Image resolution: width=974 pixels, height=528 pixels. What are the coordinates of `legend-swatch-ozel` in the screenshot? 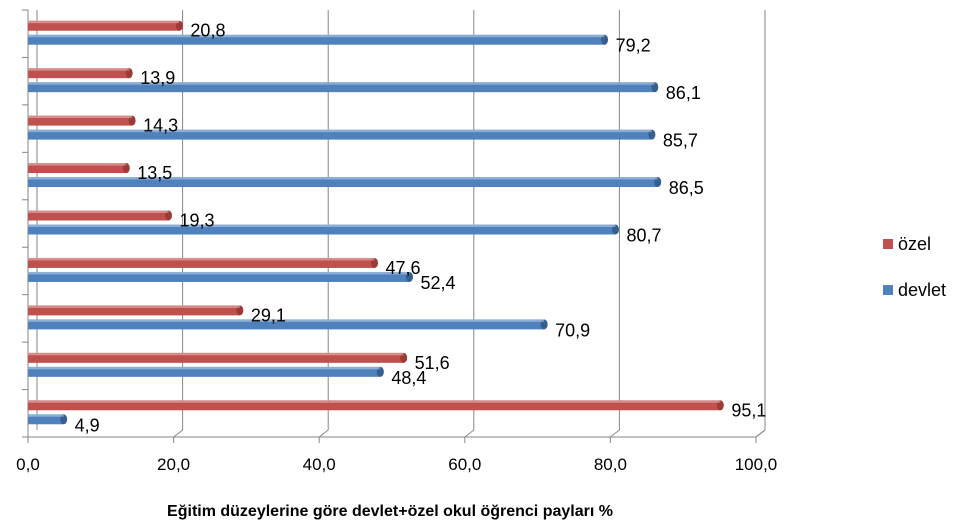 It's located at (888, 244).